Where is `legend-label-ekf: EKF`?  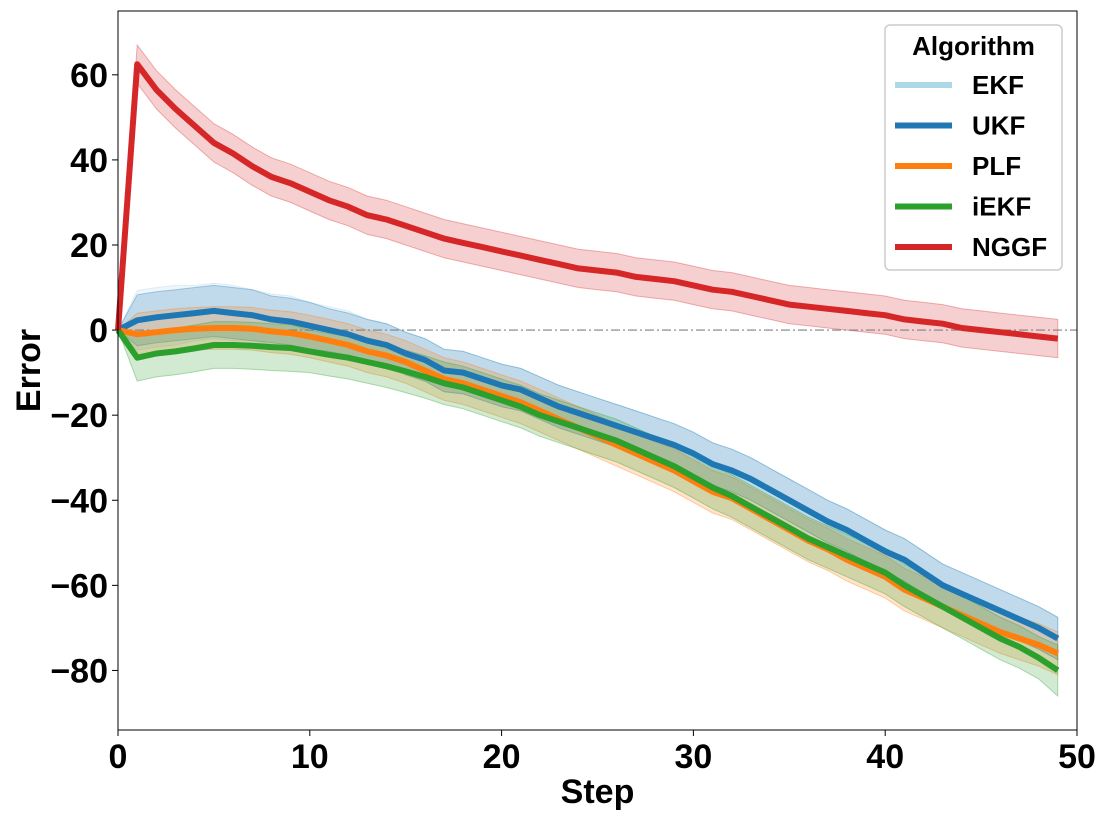
legend-label-ekf: EKF is located at coordinates (998, 85).